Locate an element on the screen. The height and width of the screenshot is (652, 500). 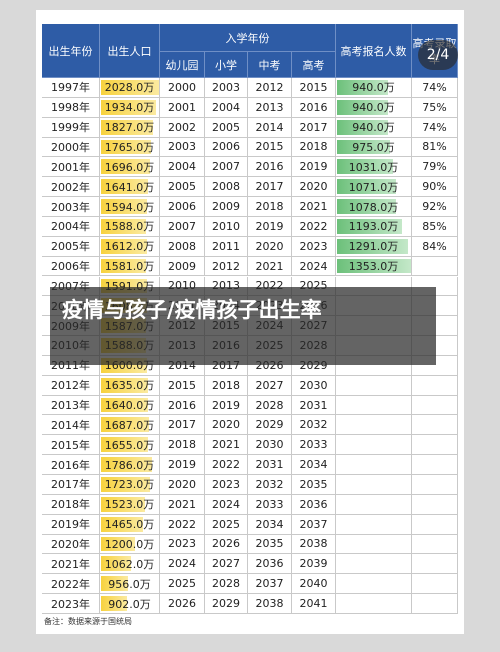
cell-text: 2034 is located at coordinates (313, 465).